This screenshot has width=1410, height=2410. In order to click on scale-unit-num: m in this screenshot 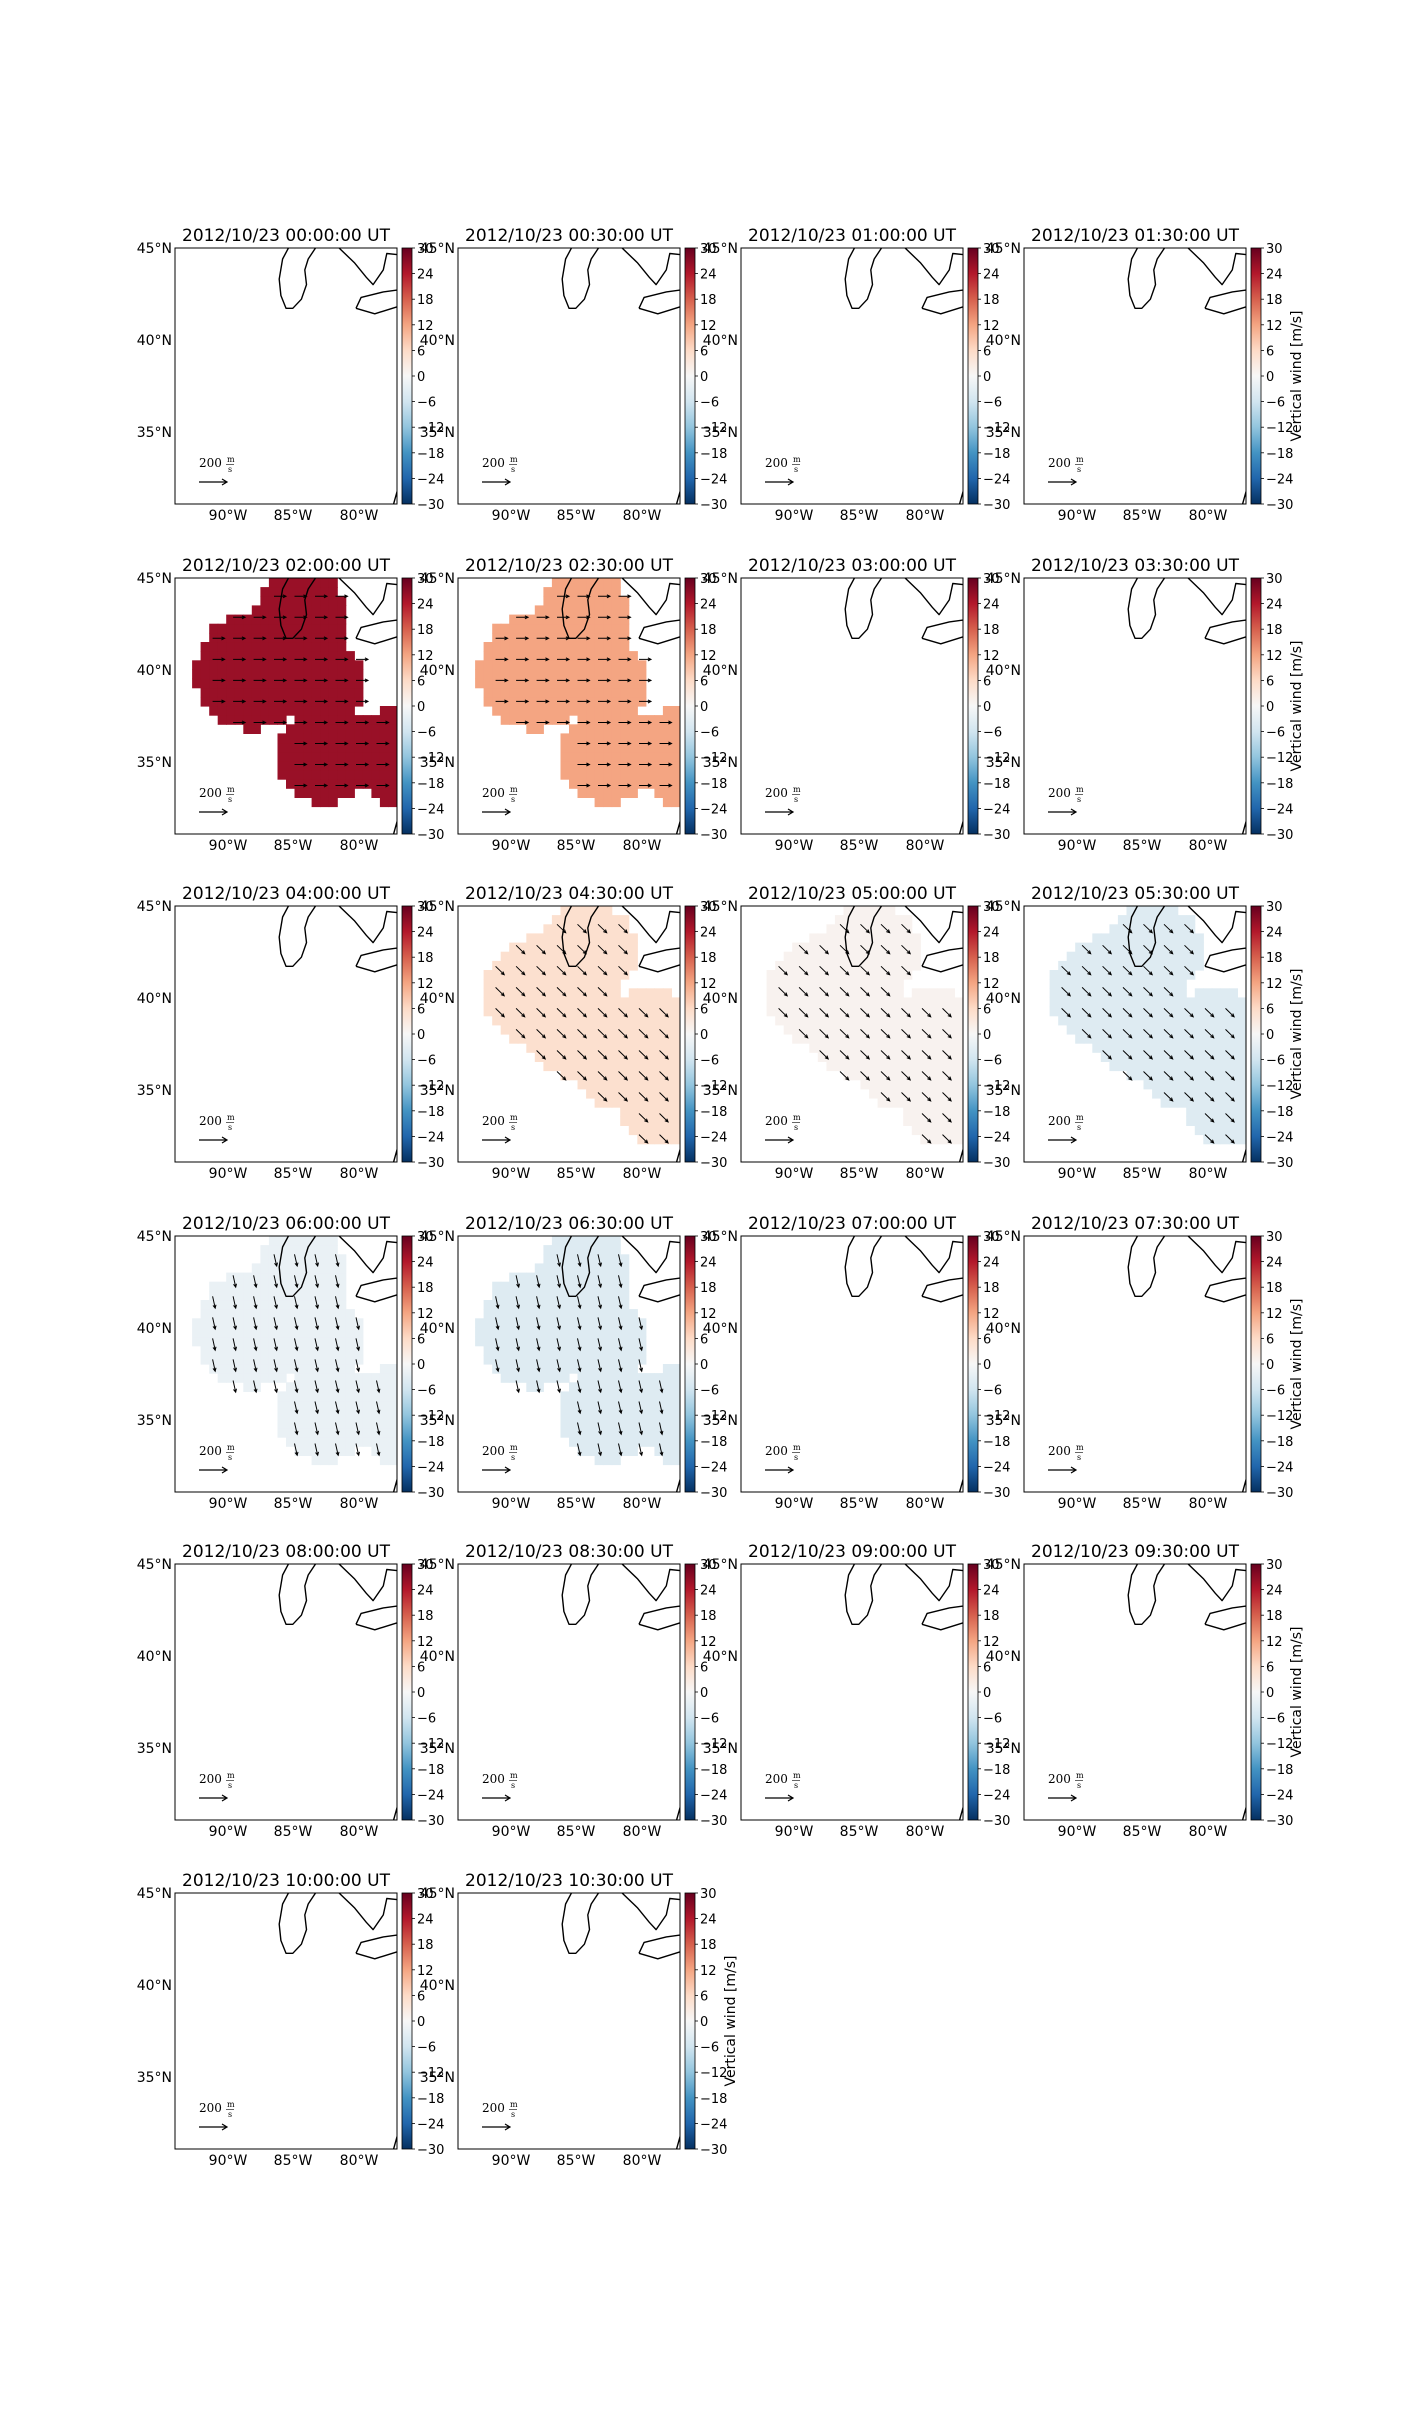, I will do `click(797, 1775)`.